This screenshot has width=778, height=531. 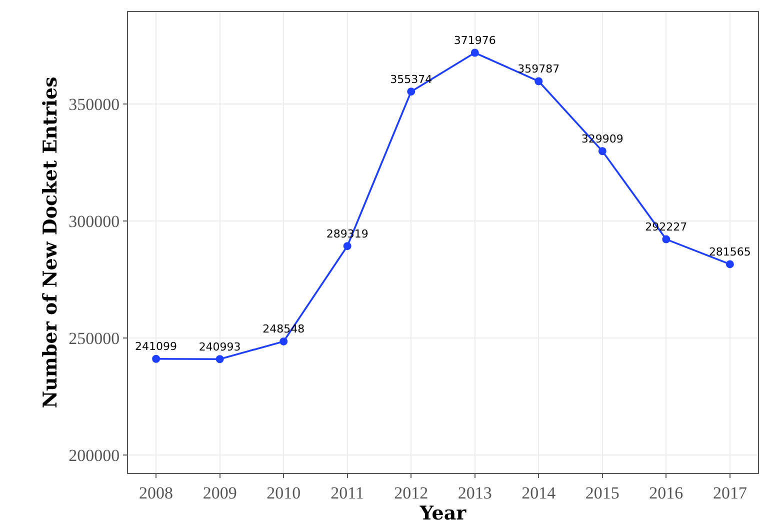 I want to click on data-label: 371976, so click(x=475, y=40).